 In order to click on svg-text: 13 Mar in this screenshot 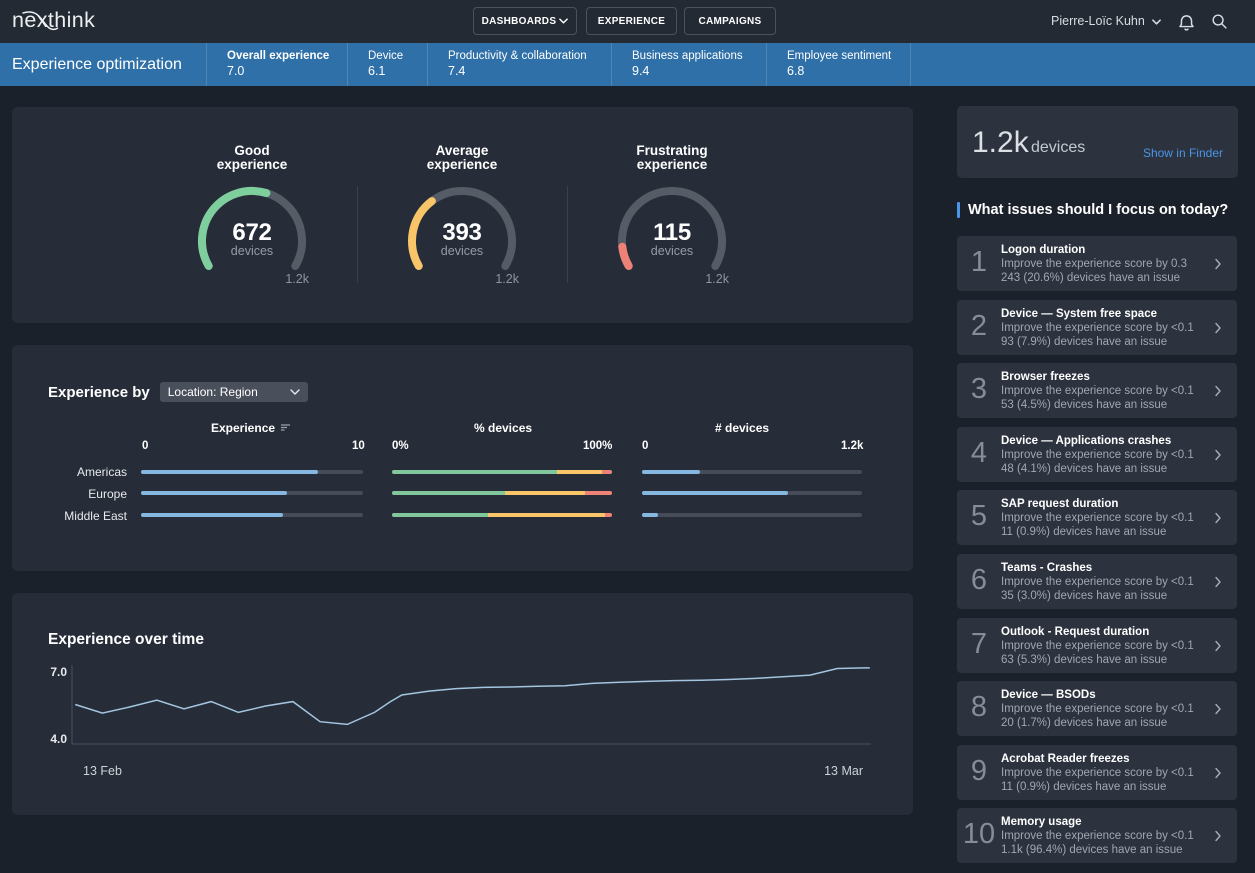, I will do `click(843, 771)`.